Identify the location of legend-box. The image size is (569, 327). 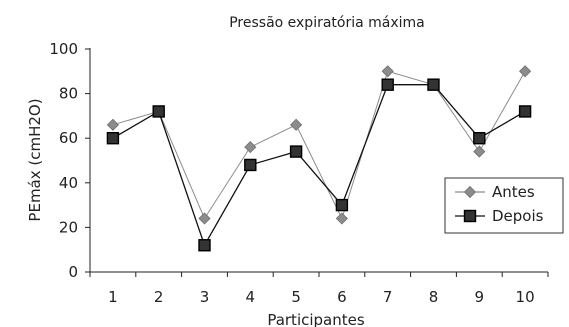
(504, 205).